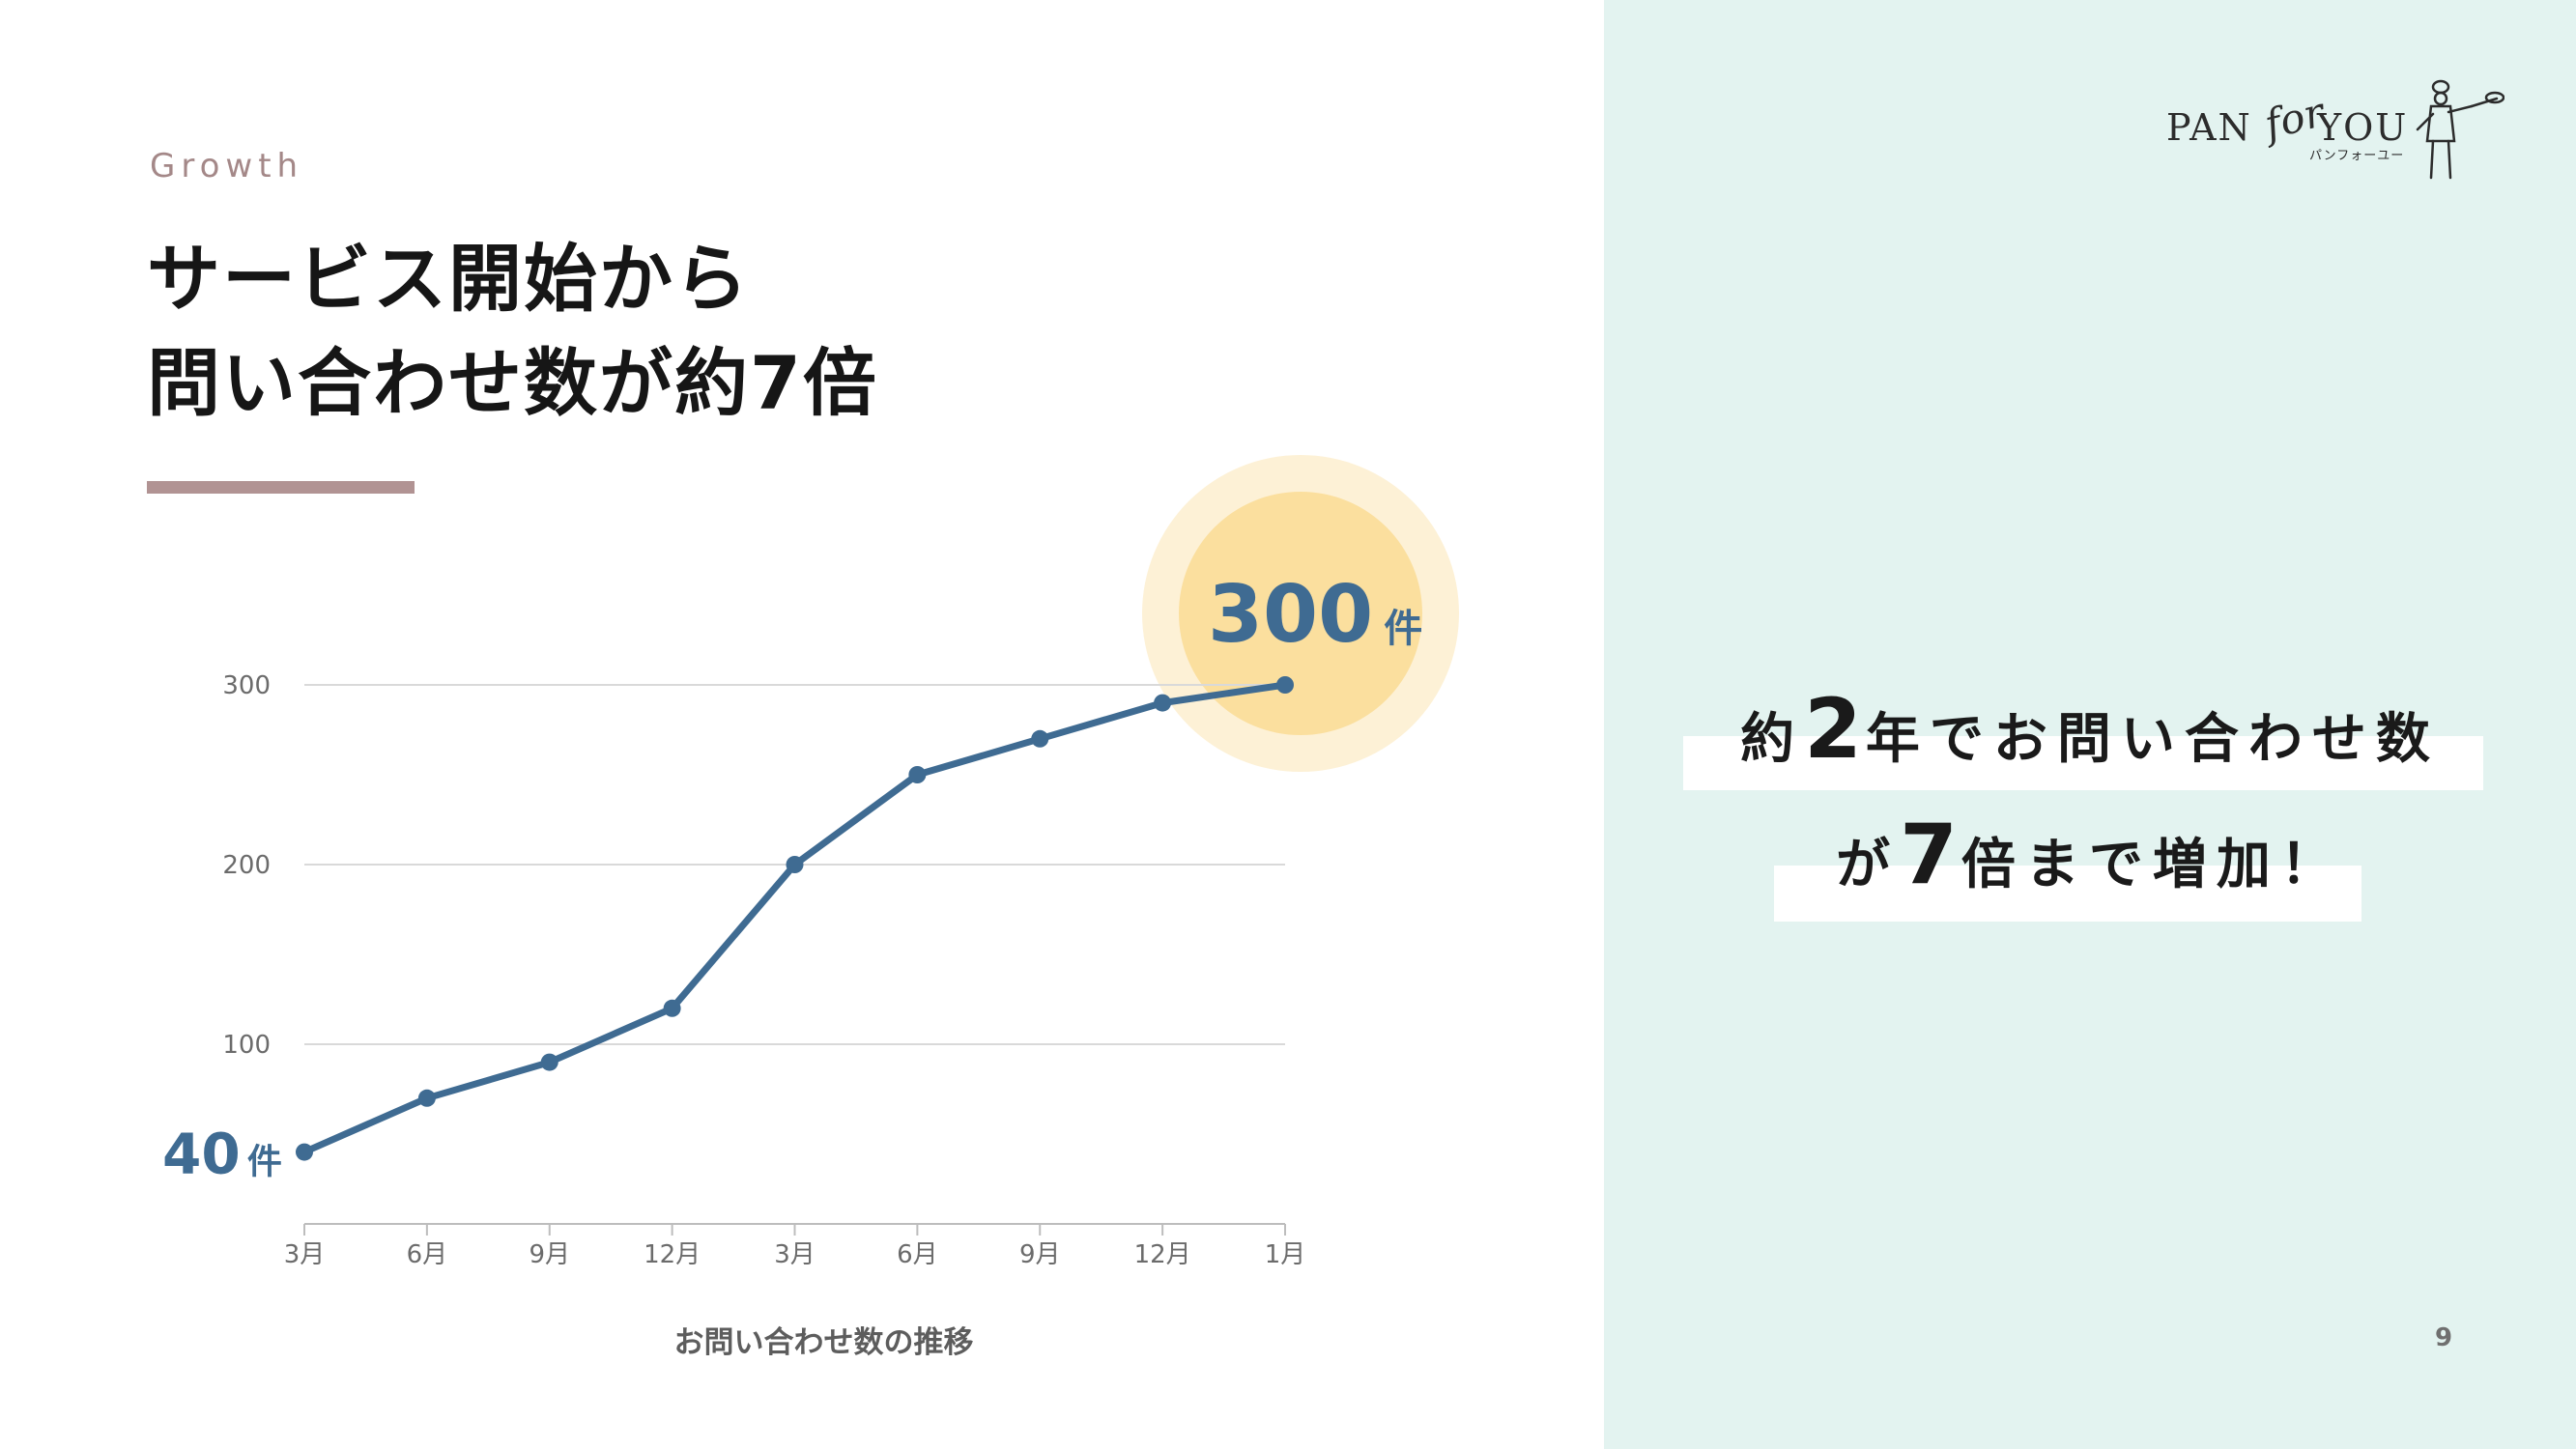  I want to click on callout-line-1-prefix: 約, so click(1773, 739).